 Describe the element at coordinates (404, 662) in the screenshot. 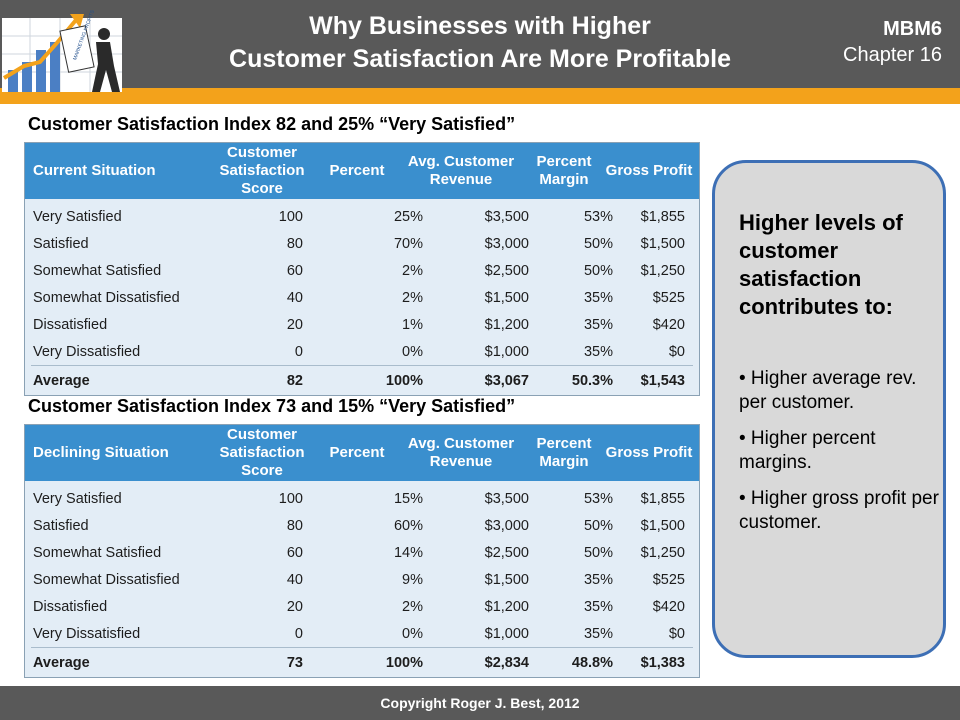

I see `cell-percent: 100%` at that location.